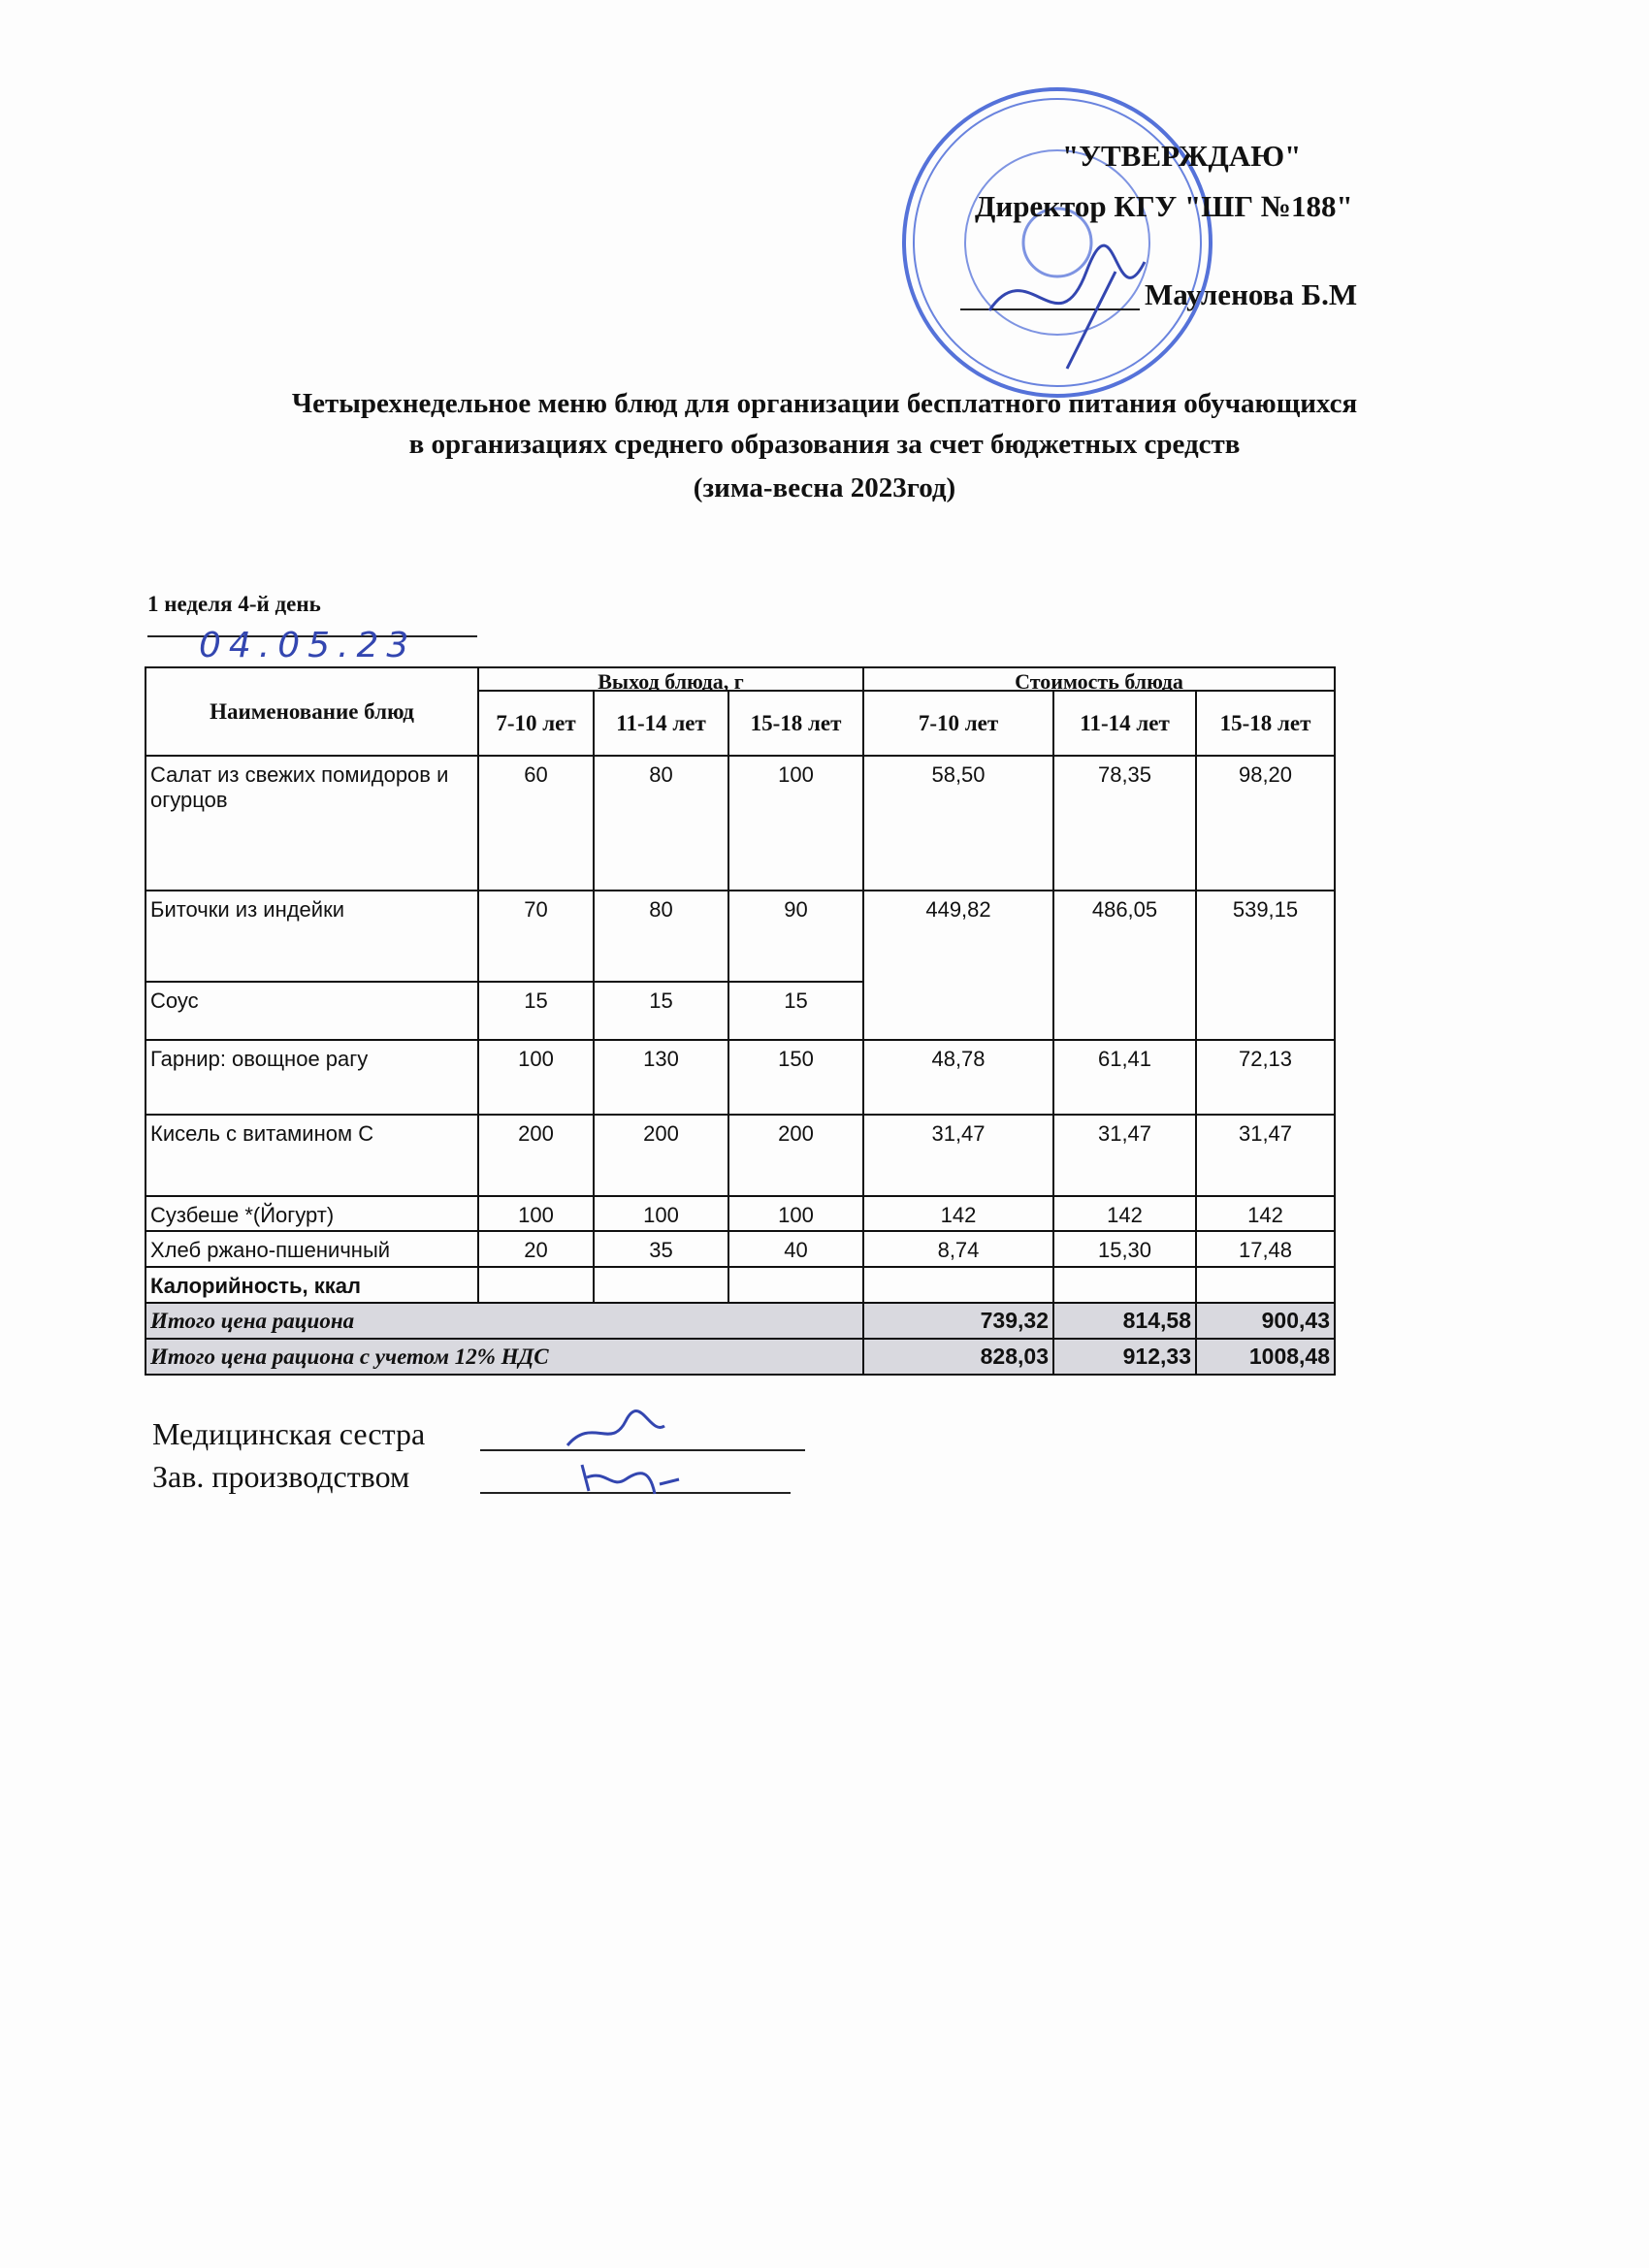  I want to click on handwritten-date: 04.05.23, so click(308, 645).